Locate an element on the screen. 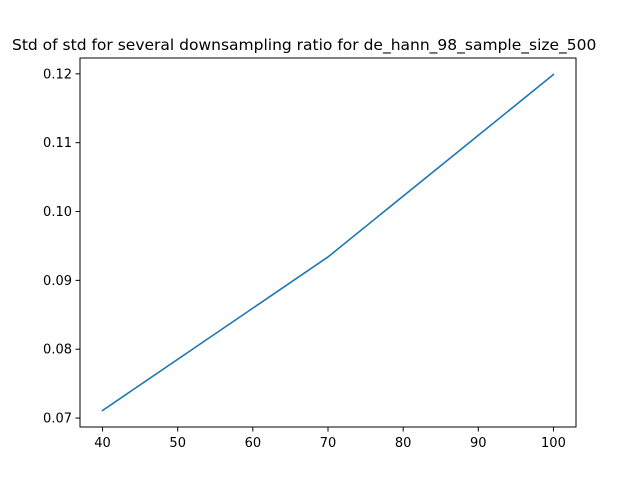  x-tick-label: 50 is located at coordinates (177, 443).